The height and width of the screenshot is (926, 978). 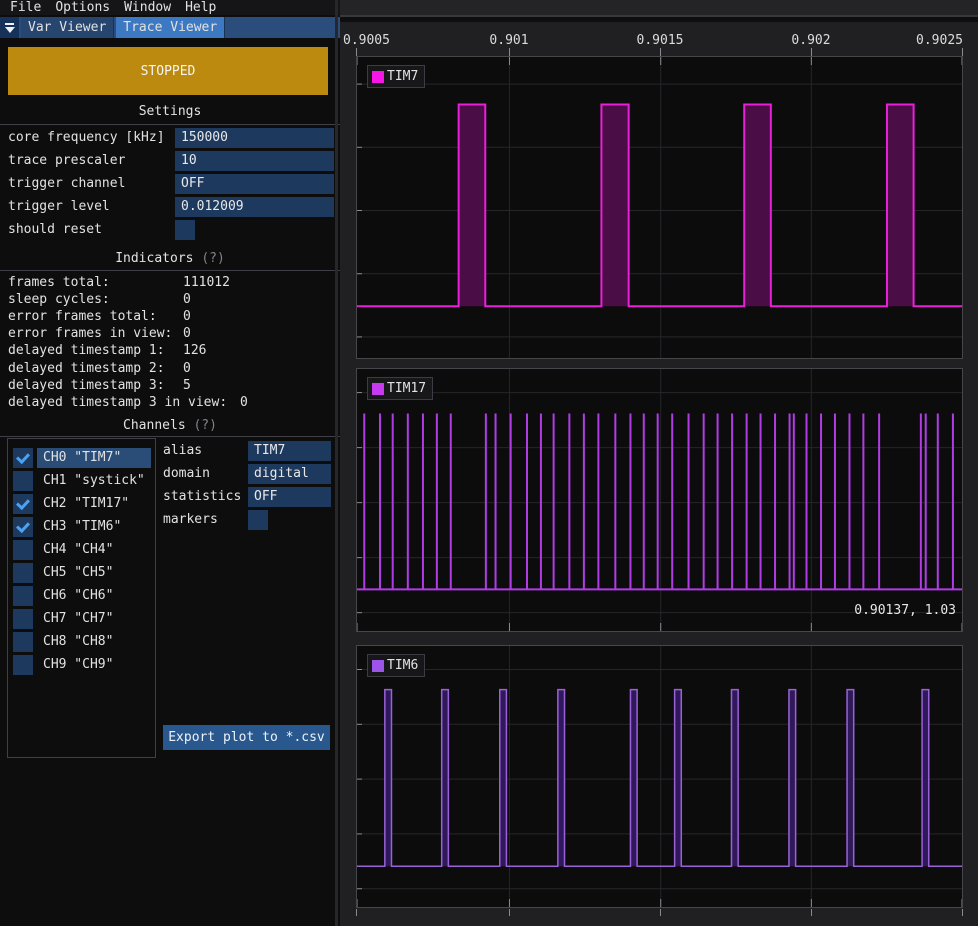 I want to click on channel-row-ch5: CH5 "CH5", so click(x=81, y=573).